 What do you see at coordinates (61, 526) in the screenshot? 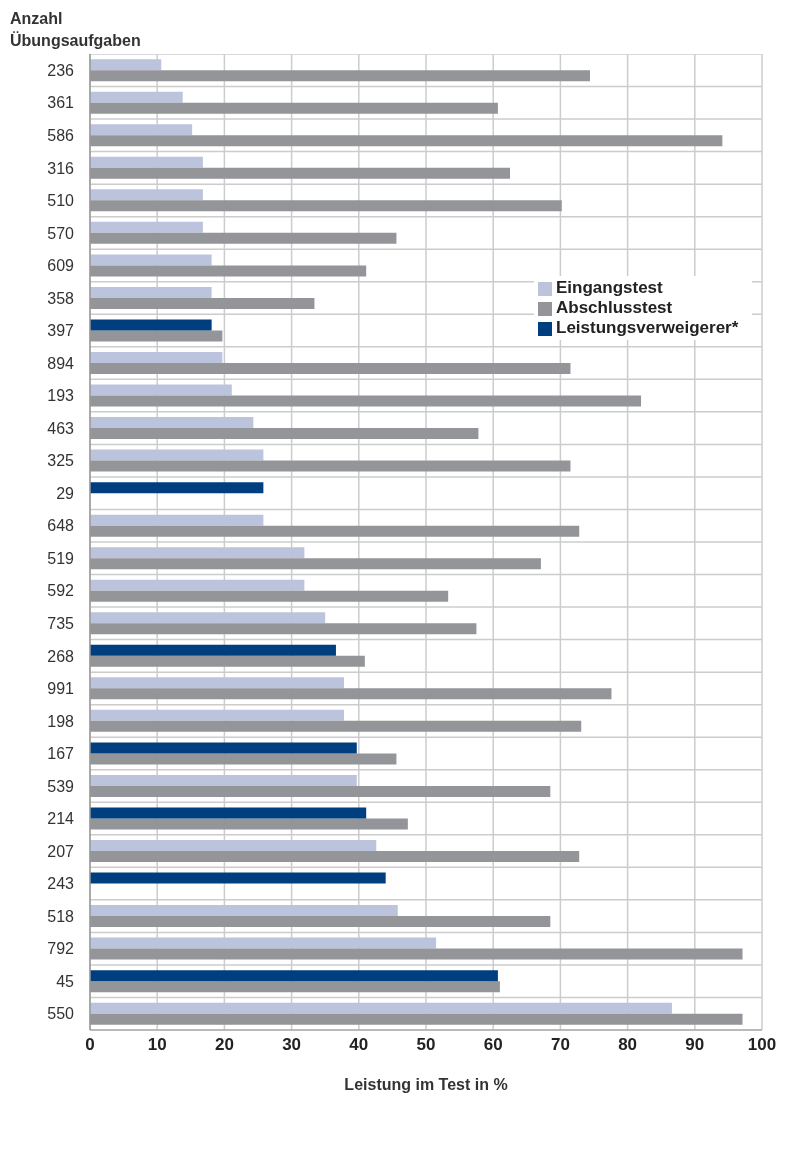
I see `y-tick-label: 648` at bounding box center [61, 526].